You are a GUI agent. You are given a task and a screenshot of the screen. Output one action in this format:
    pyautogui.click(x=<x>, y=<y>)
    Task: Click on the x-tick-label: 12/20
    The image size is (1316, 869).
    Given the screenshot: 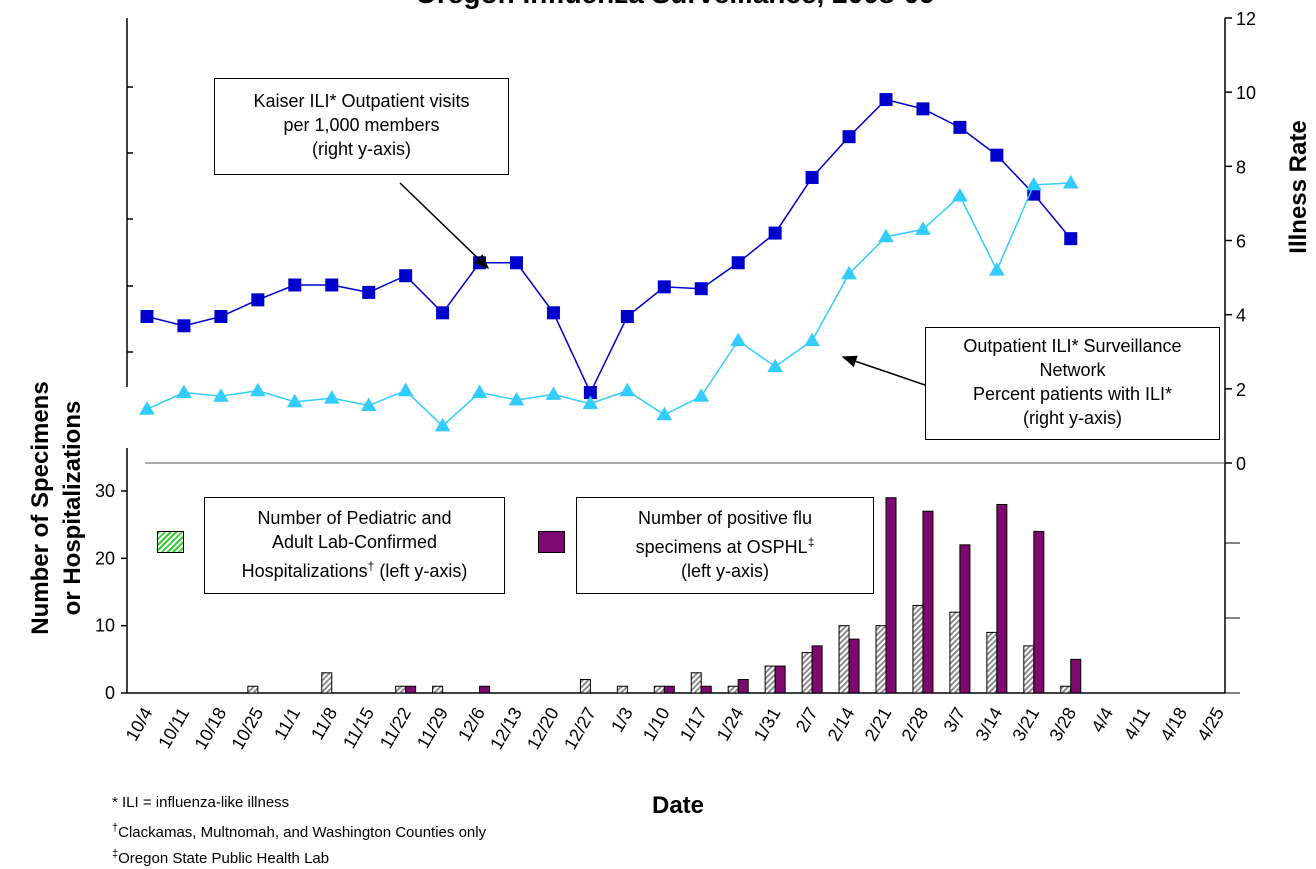 What is the action you would take?
    pyautogui.click(x=543, y=728)
    